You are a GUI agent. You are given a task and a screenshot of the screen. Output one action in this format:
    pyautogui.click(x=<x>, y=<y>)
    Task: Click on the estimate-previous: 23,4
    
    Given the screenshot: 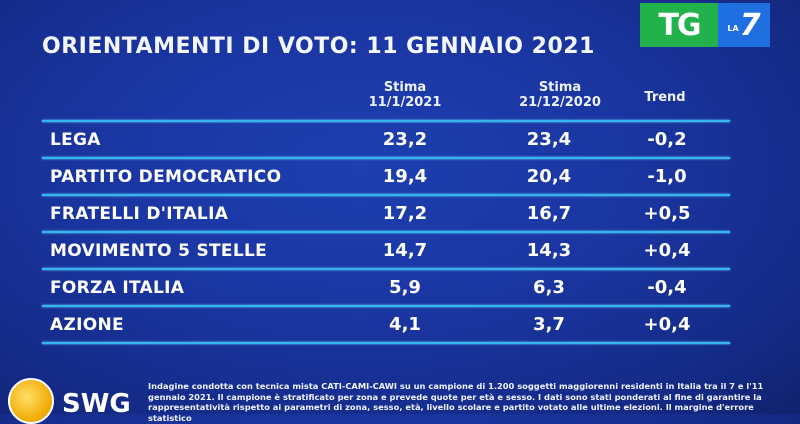 What is the action you would take?
    pyautogui.click(x=549, y=139)
    